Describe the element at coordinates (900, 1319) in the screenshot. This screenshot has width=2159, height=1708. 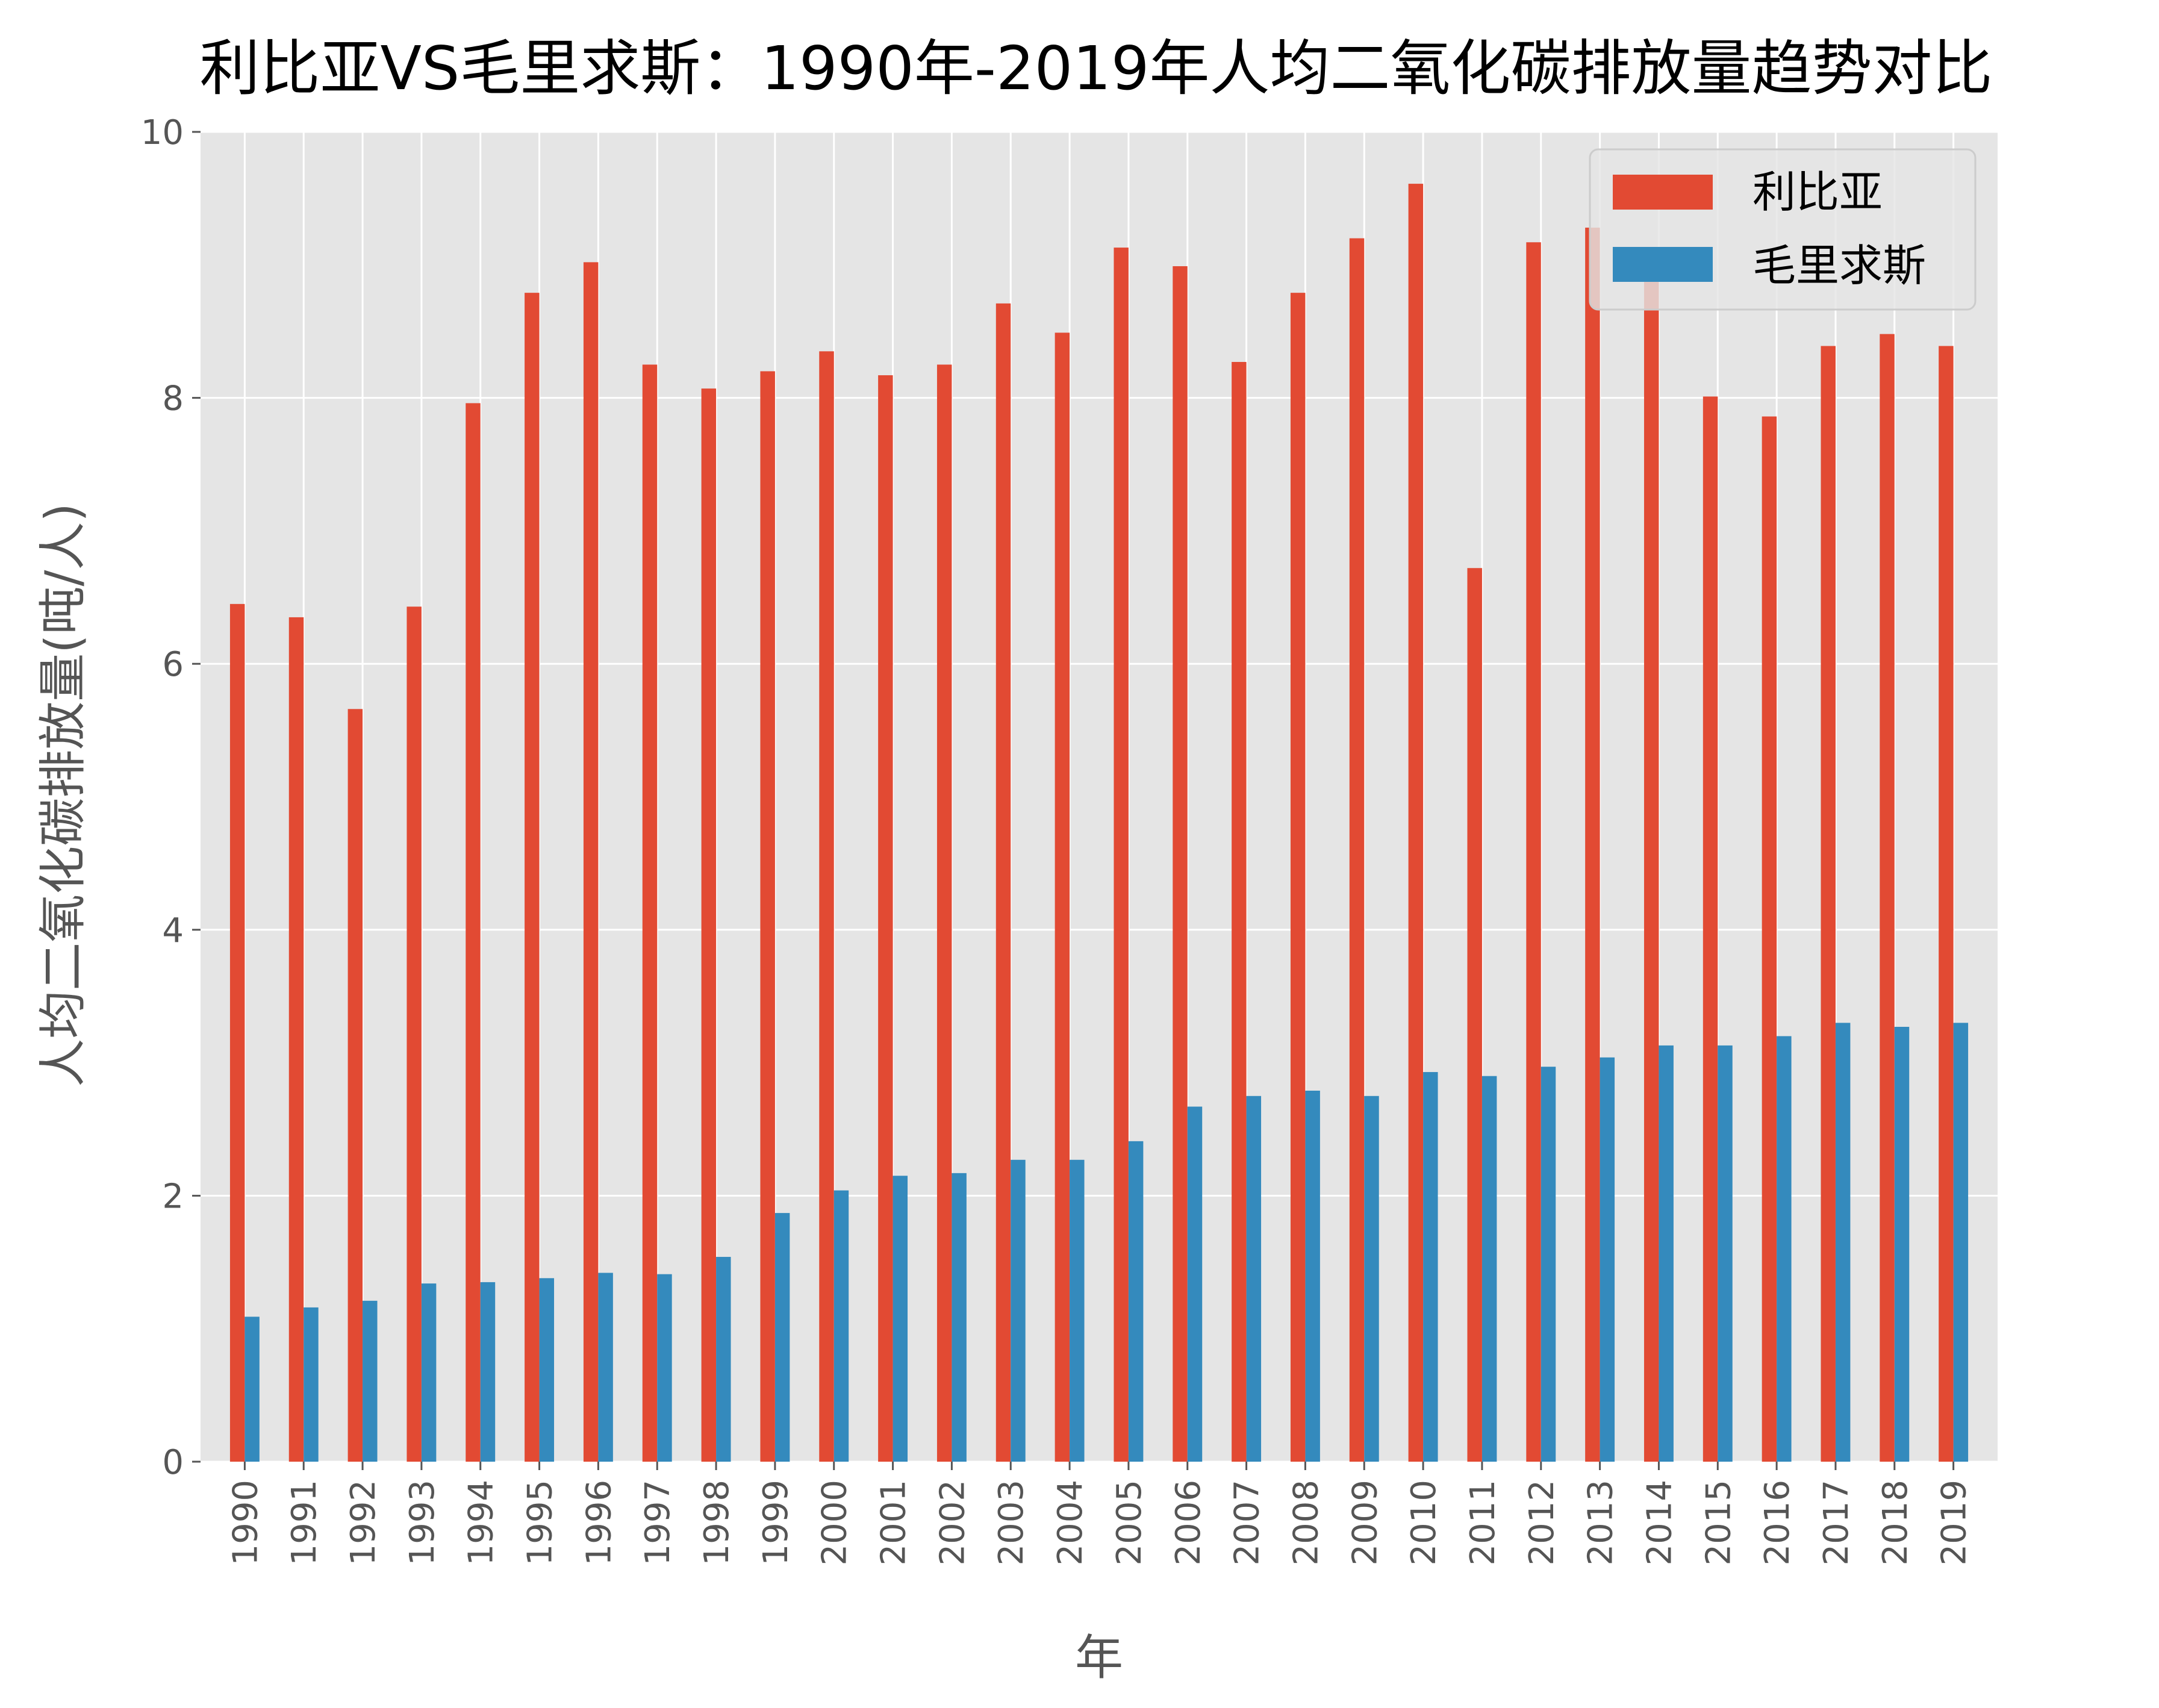
I see `bar-mauritius-2001` at that location.